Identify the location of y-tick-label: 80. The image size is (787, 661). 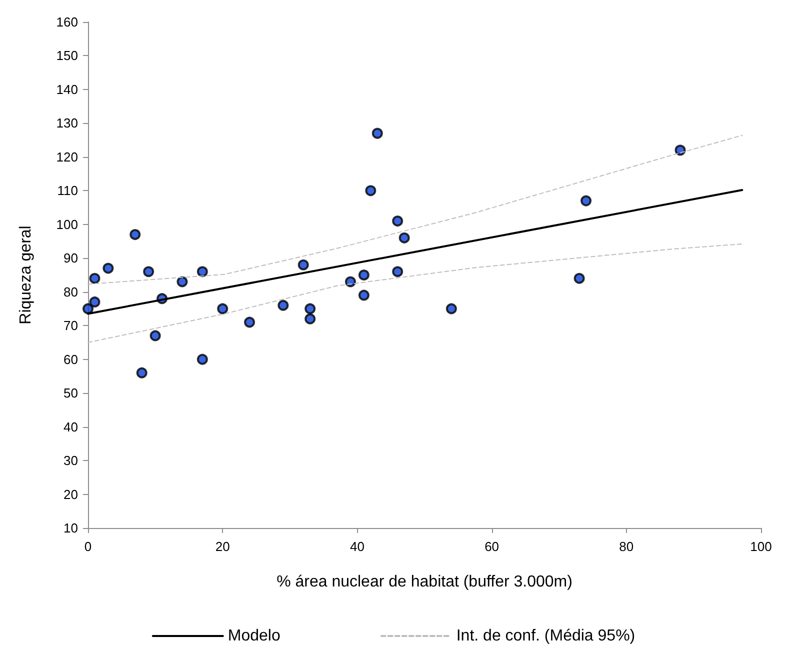
(71, 292).